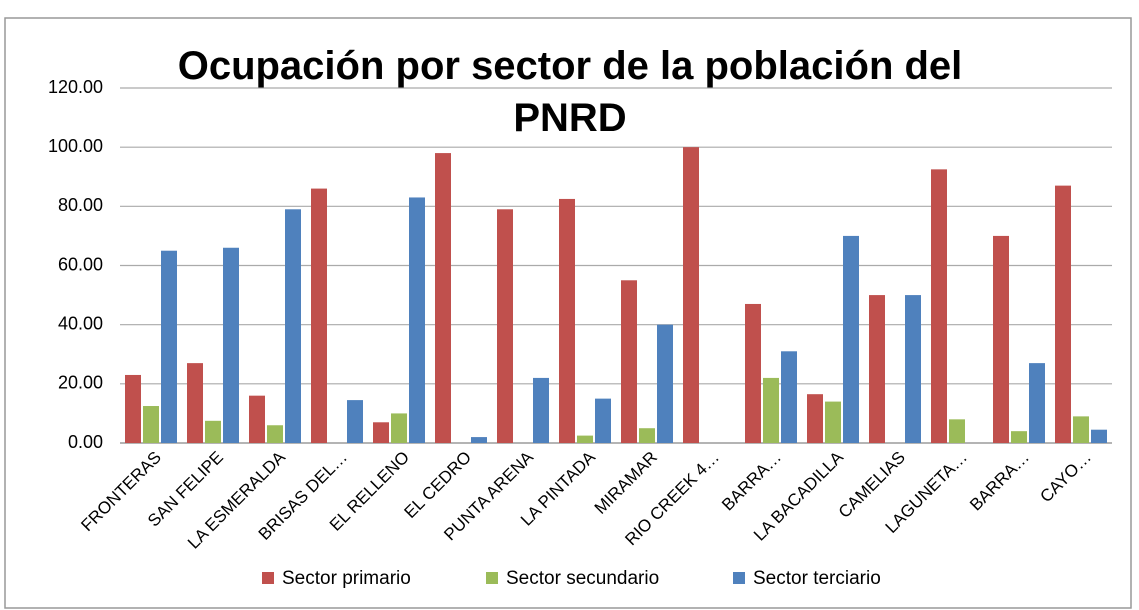 The width and height of the screenshot is (1139, 610). What do you see at coordinates (75, 146) in the screenshot?
I see `y-tick-label: 100.00` at bounding box center [75, 146].